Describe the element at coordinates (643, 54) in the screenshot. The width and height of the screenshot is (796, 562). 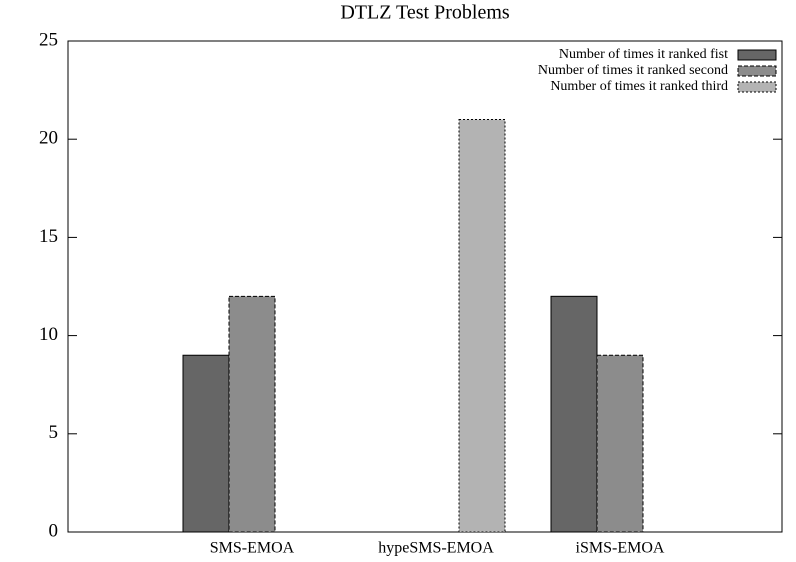
I see `legend-label: Number of times it ranked fist` at that location.